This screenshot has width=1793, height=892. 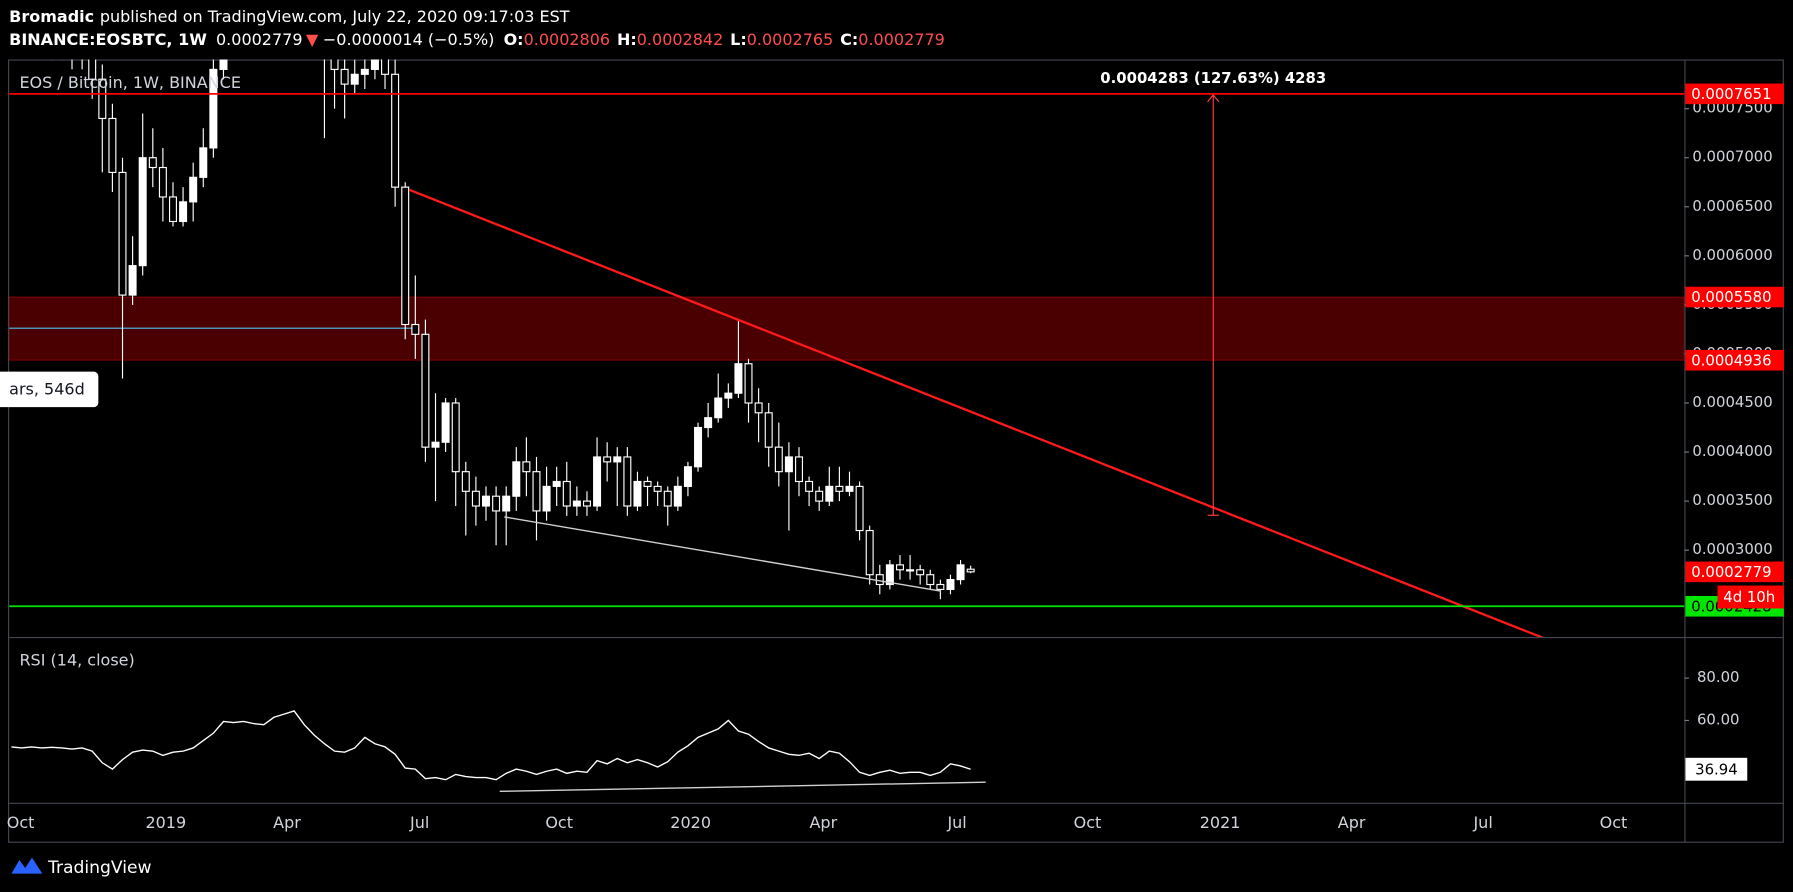 I want to click on y-tick-label: 0.0007000, so click(x=1732, y=157).